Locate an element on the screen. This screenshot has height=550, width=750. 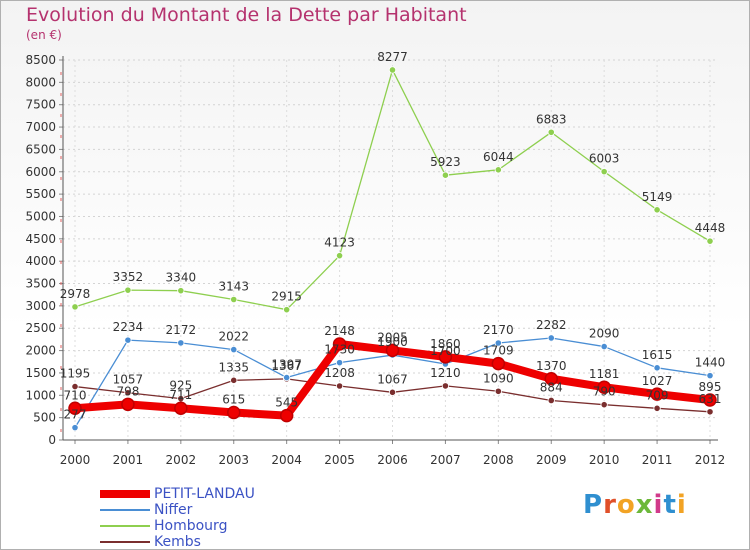
data-label-niffer: 1730 is located at coordinates (339, 350).